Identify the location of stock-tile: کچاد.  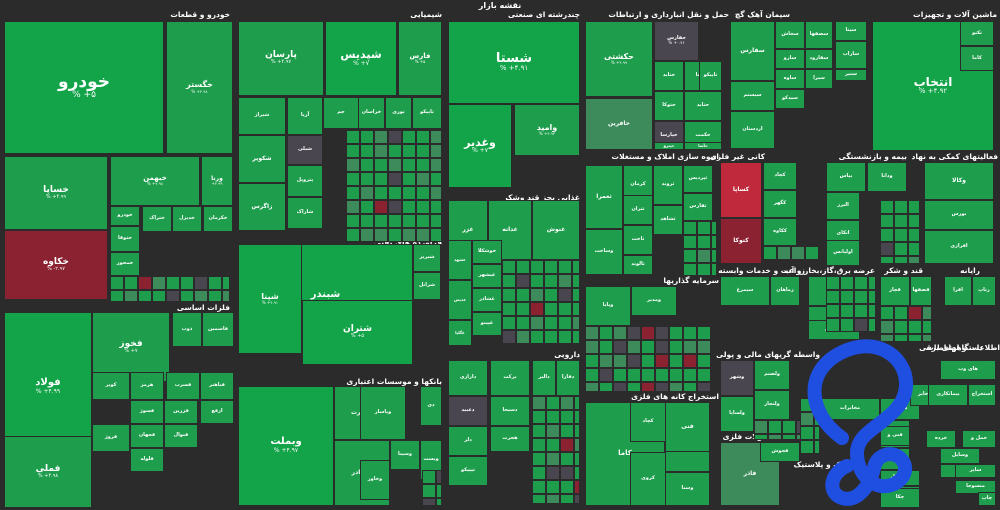
(780, 176).